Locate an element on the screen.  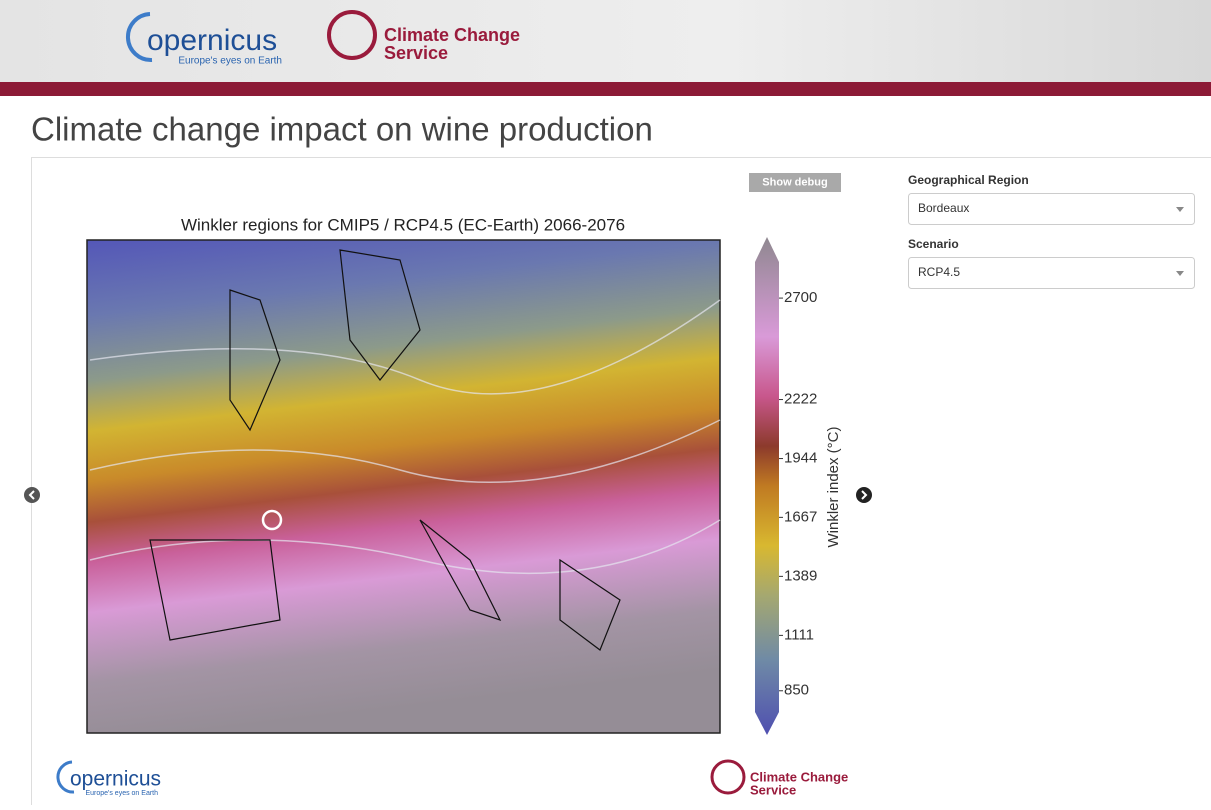
region-value: Bordeaux is located at coordinates (943, 208).